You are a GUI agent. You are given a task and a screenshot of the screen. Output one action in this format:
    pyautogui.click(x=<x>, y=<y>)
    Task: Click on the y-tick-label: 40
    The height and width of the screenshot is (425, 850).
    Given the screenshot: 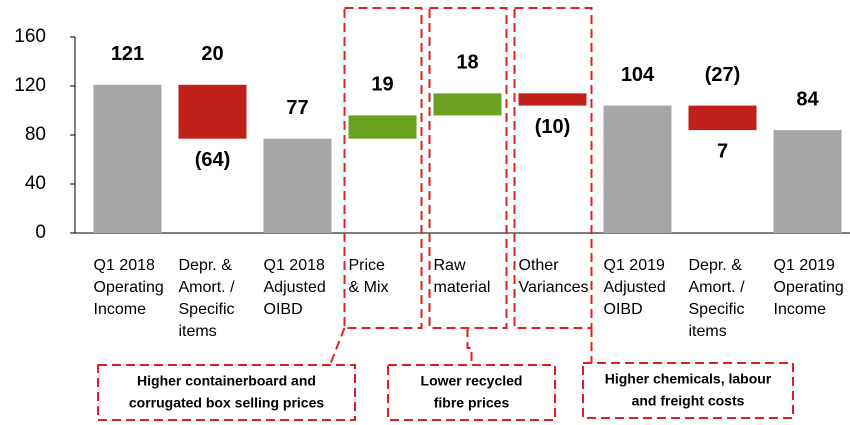 What is the action you would take?
    pyautogui.click(x=35, y=183)
    